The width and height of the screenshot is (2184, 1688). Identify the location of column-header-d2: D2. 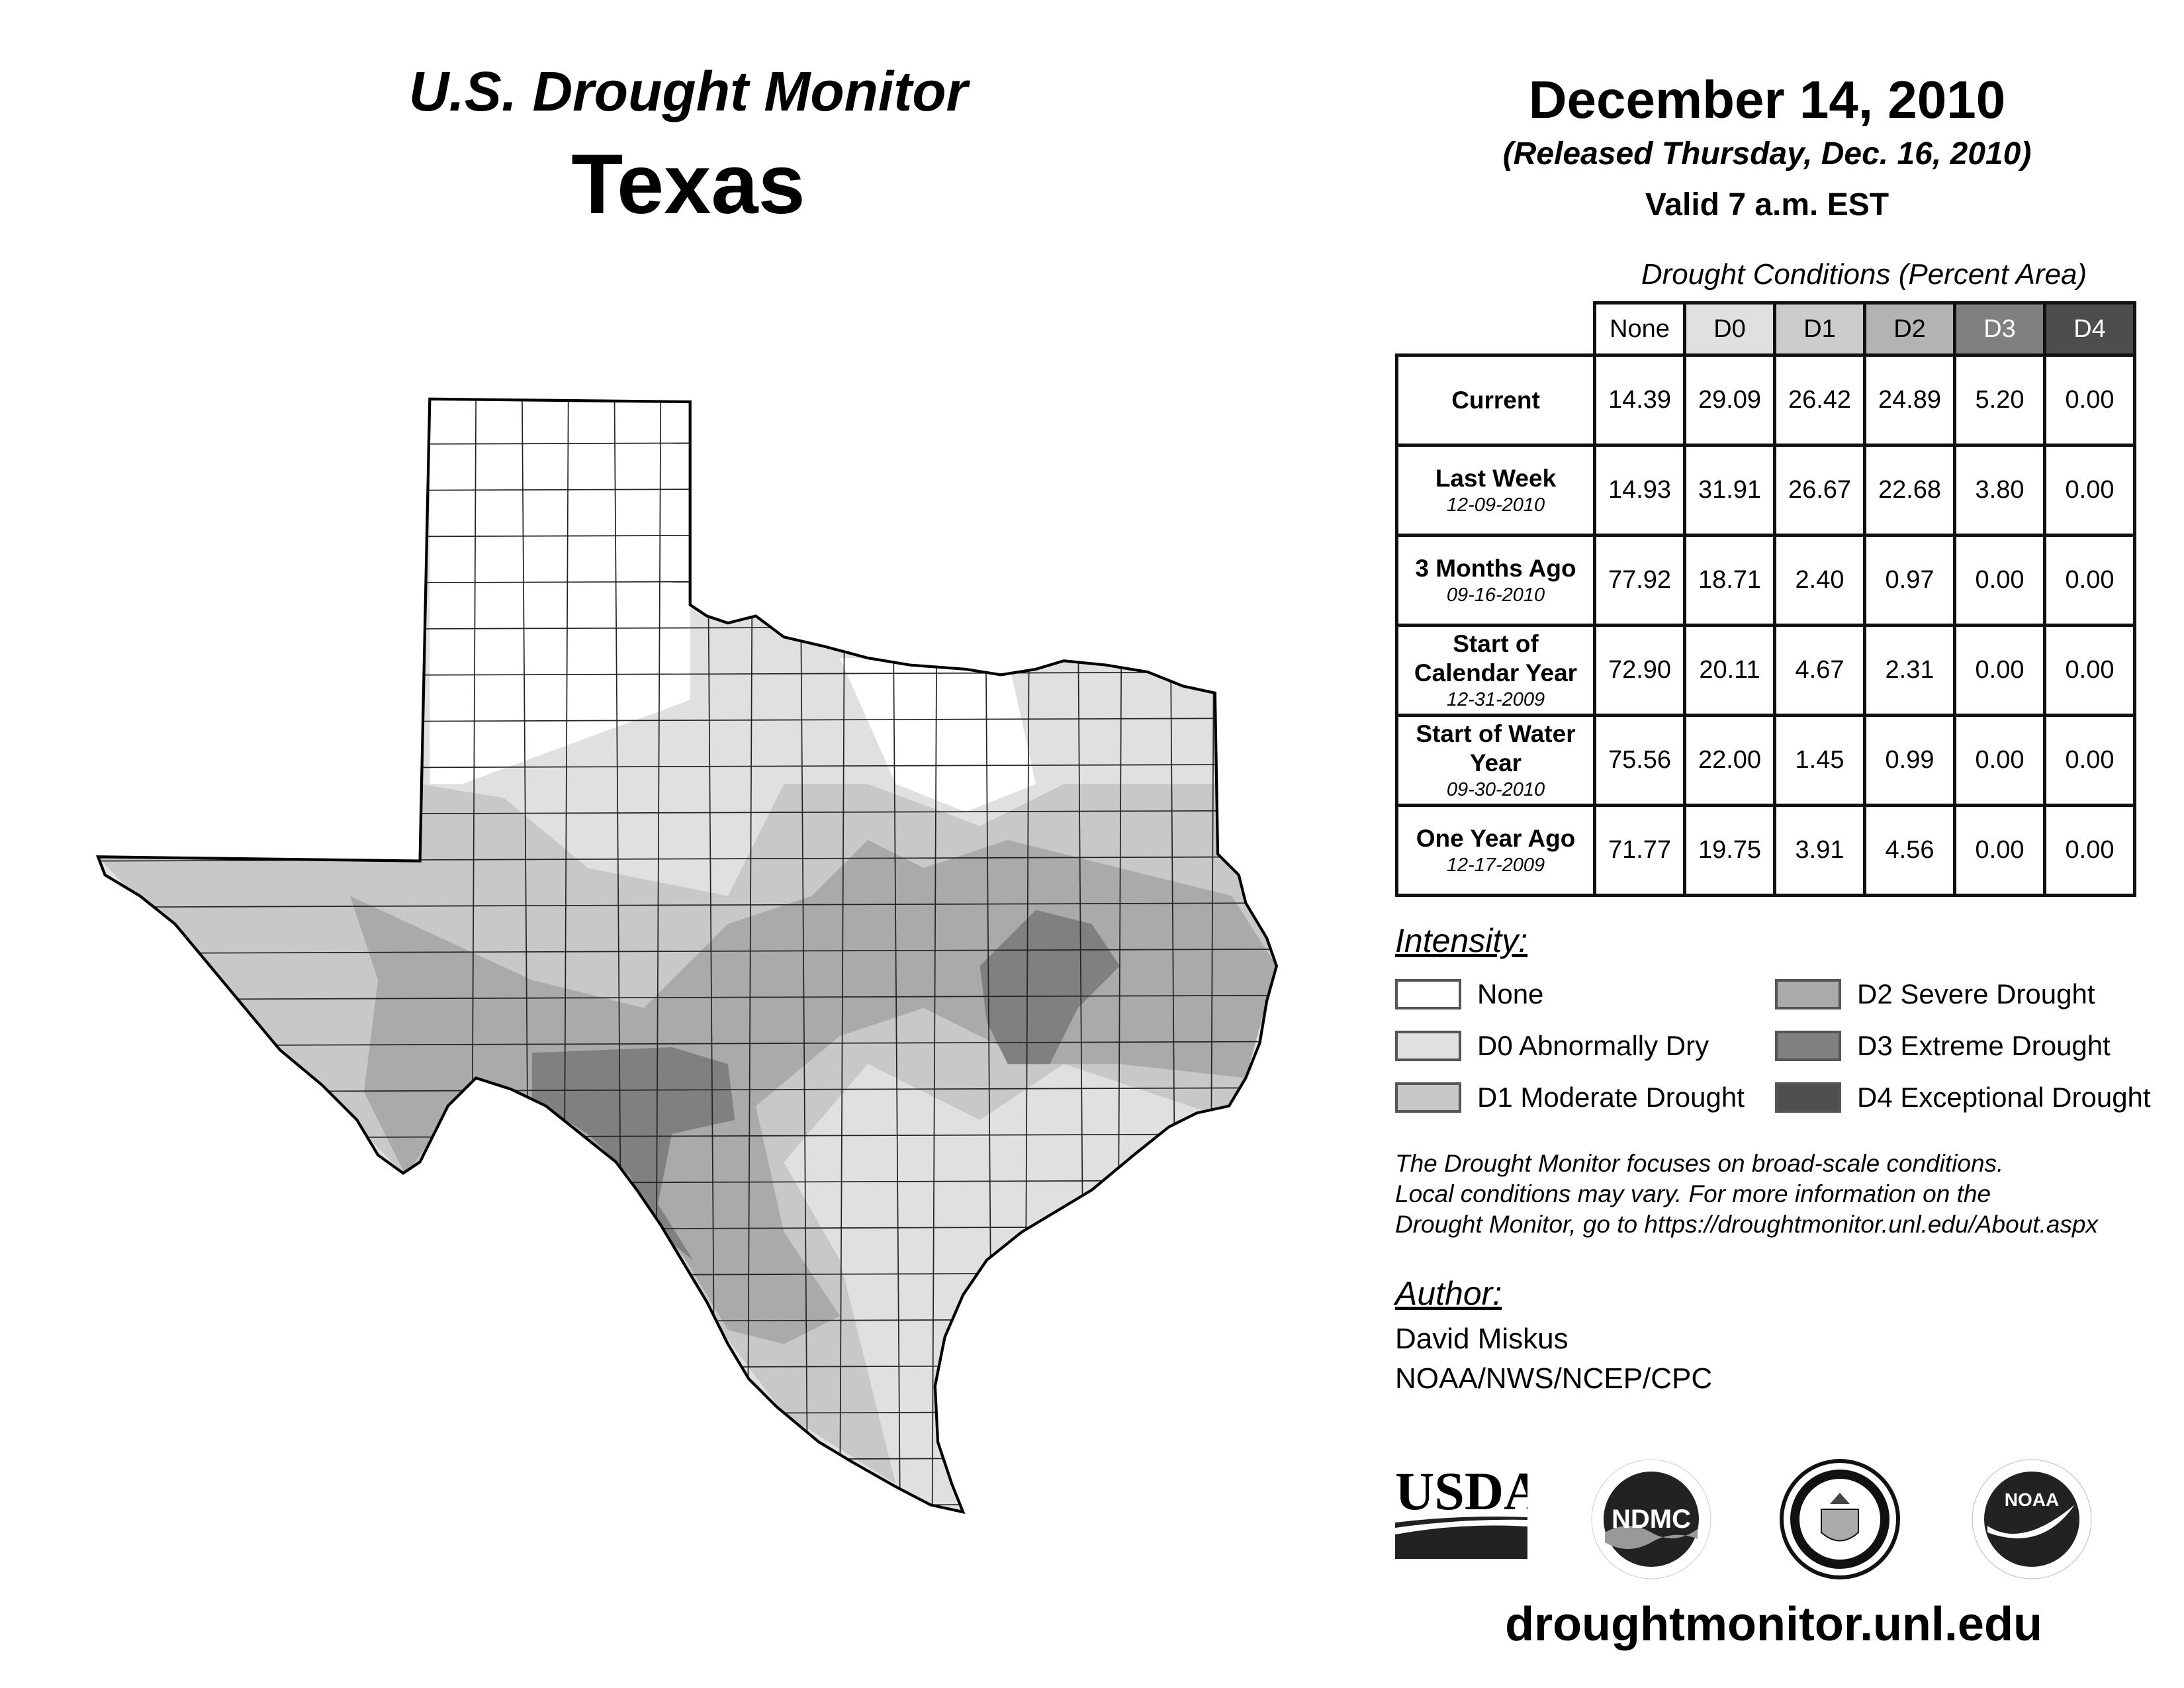
(1909, 329).